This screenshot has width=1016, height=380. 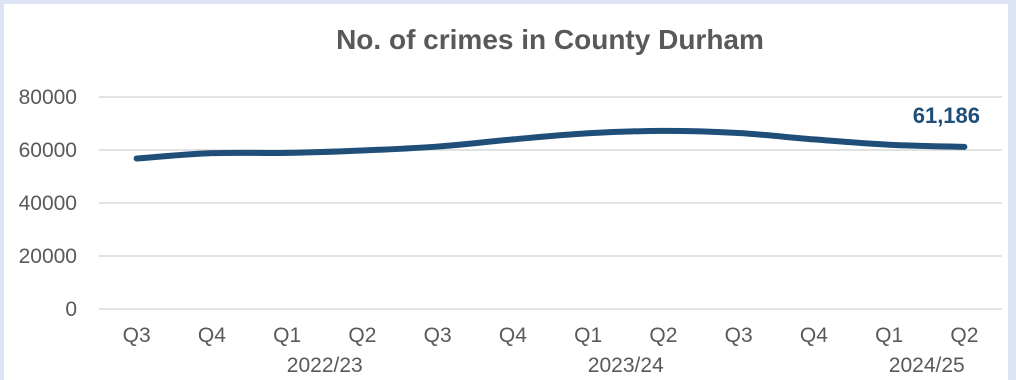 I want to click on y-tick-label: 40000, so click(x=48, y=203).